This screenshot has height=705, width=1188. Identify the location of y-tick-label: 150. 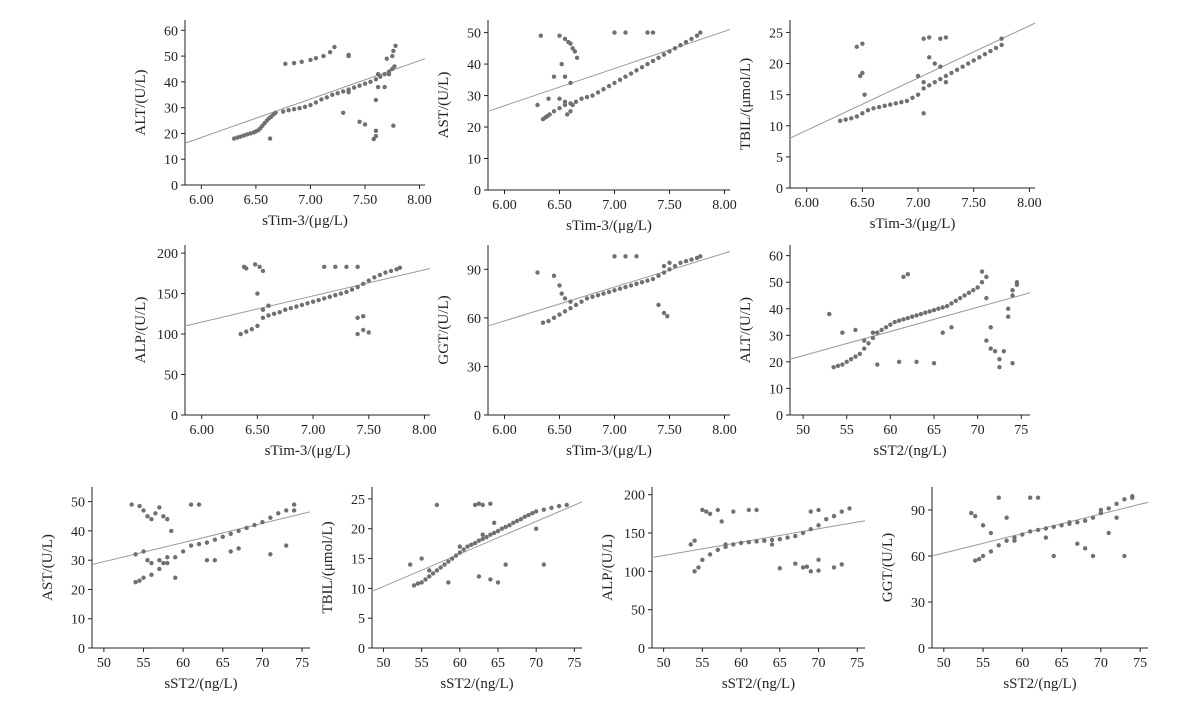
(634, 534).